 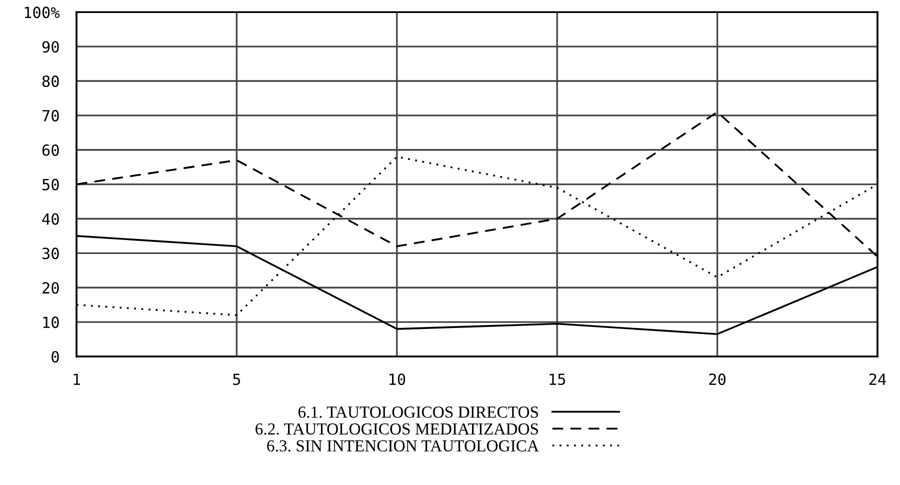 I want to click on y-tick-label: 40, so click(x=50, y=219).